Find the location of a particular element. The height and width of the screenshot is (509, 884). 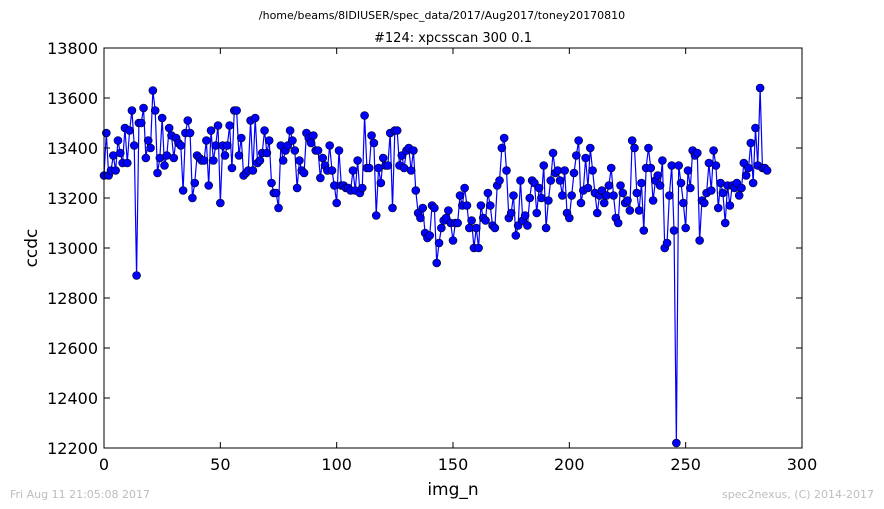

y-tick-label: 12800 is located at coordinates (72, 298).